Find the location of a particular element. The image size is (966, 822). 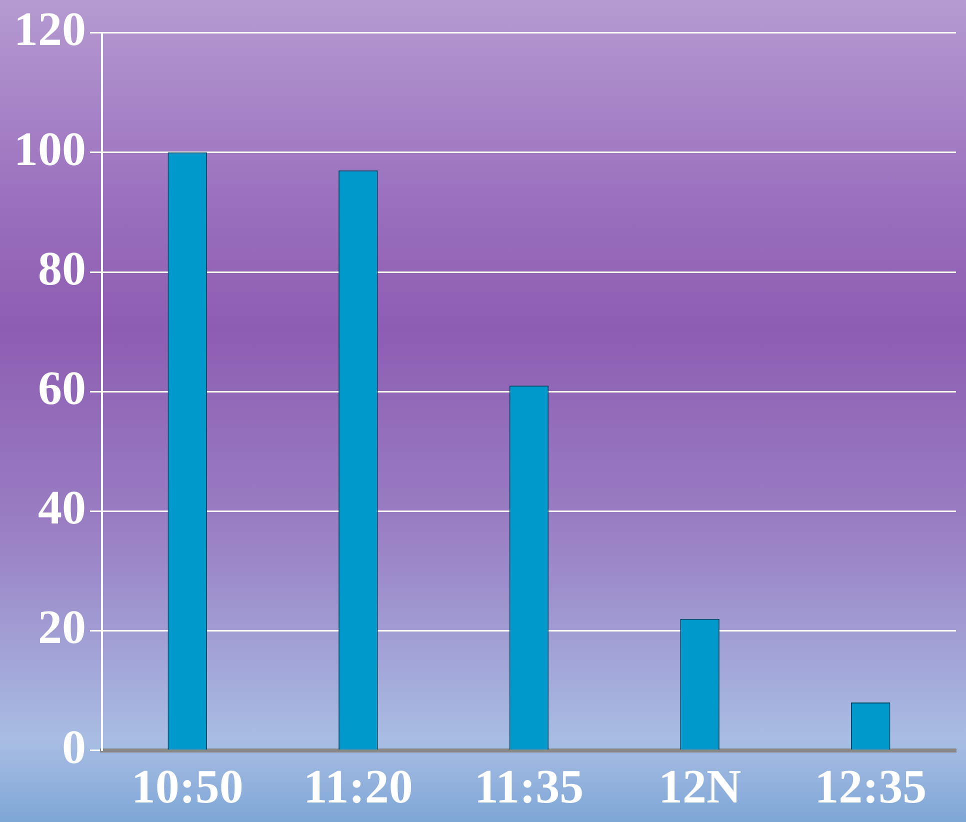

x-tick-label: 12:35 is located at coordinates (870, 787).